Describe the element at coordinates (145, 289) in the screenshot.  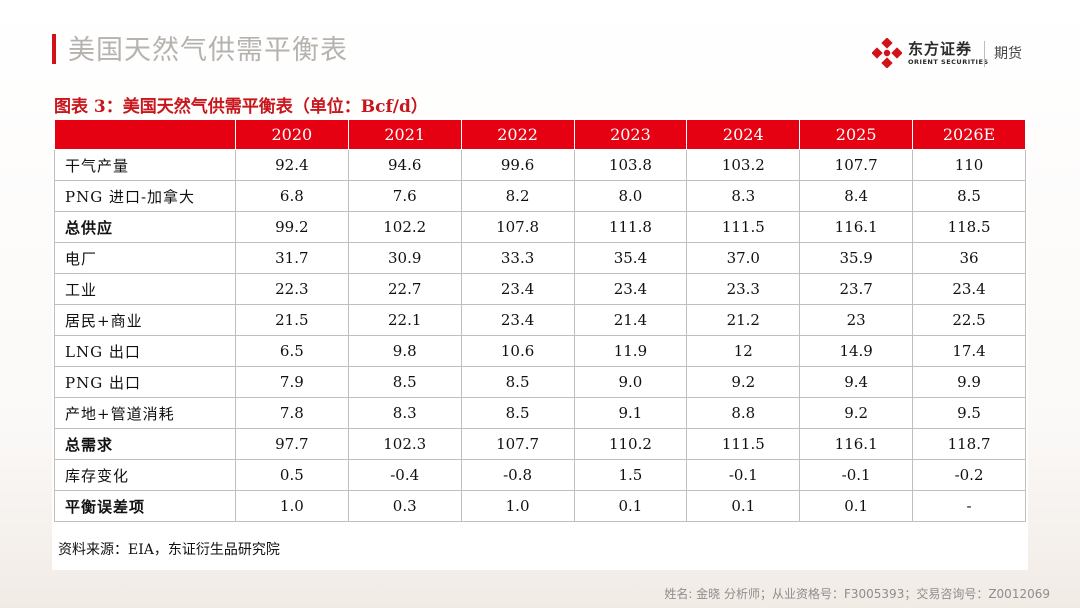
I see `row-label: 工业` at that location.